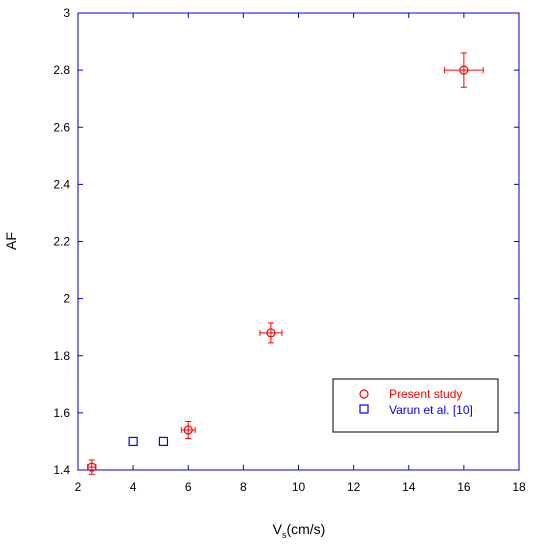 The width and height of the screenshot is (533, 550). I want to click on x-tick-label: 10, so click(299, 487).